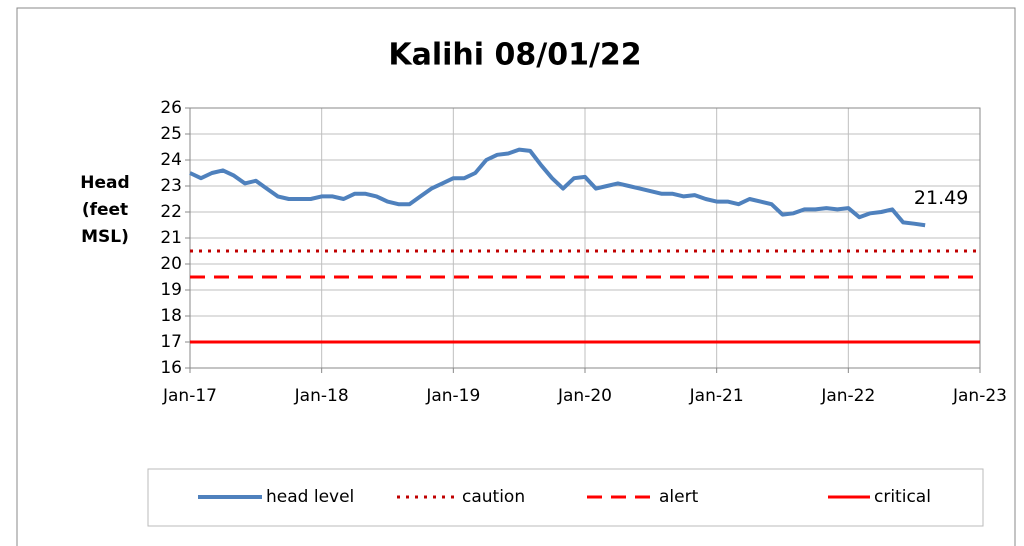 The width and height of the screenshot is (1024, 546). What do you see at coordinates (171, 238) in the screenshot?
I see `y-tick-label: 21` at bounding box center [171, 238].